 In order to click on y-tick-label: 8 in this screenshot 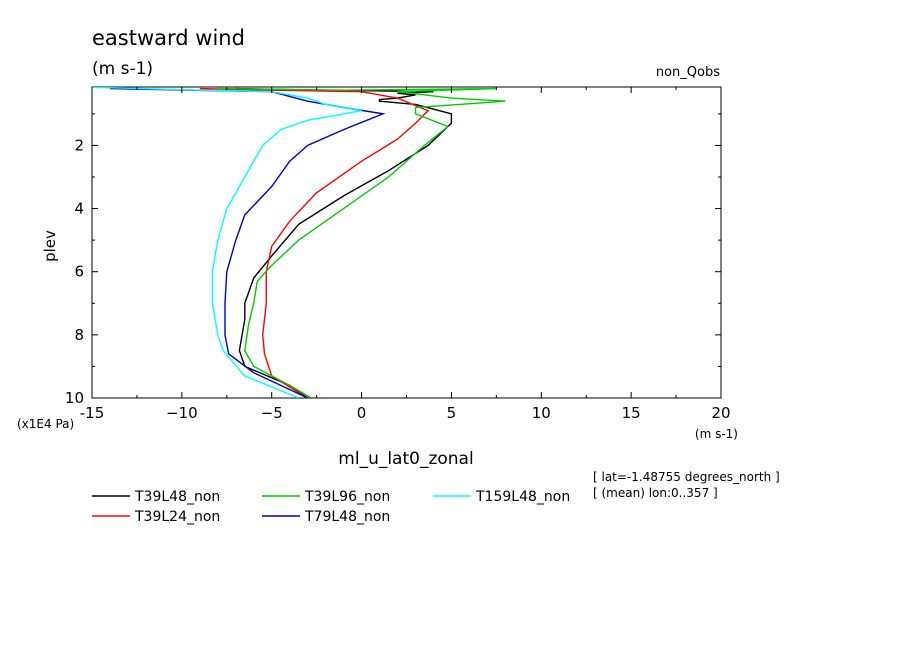, I will do `click(79, 335)`.